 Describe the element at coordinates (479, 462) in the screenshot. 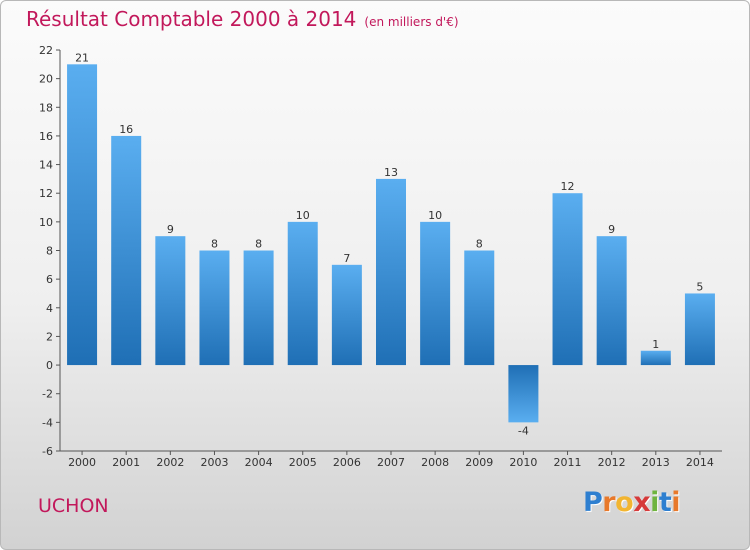

I see `x-tick-label: 2009` at that location.